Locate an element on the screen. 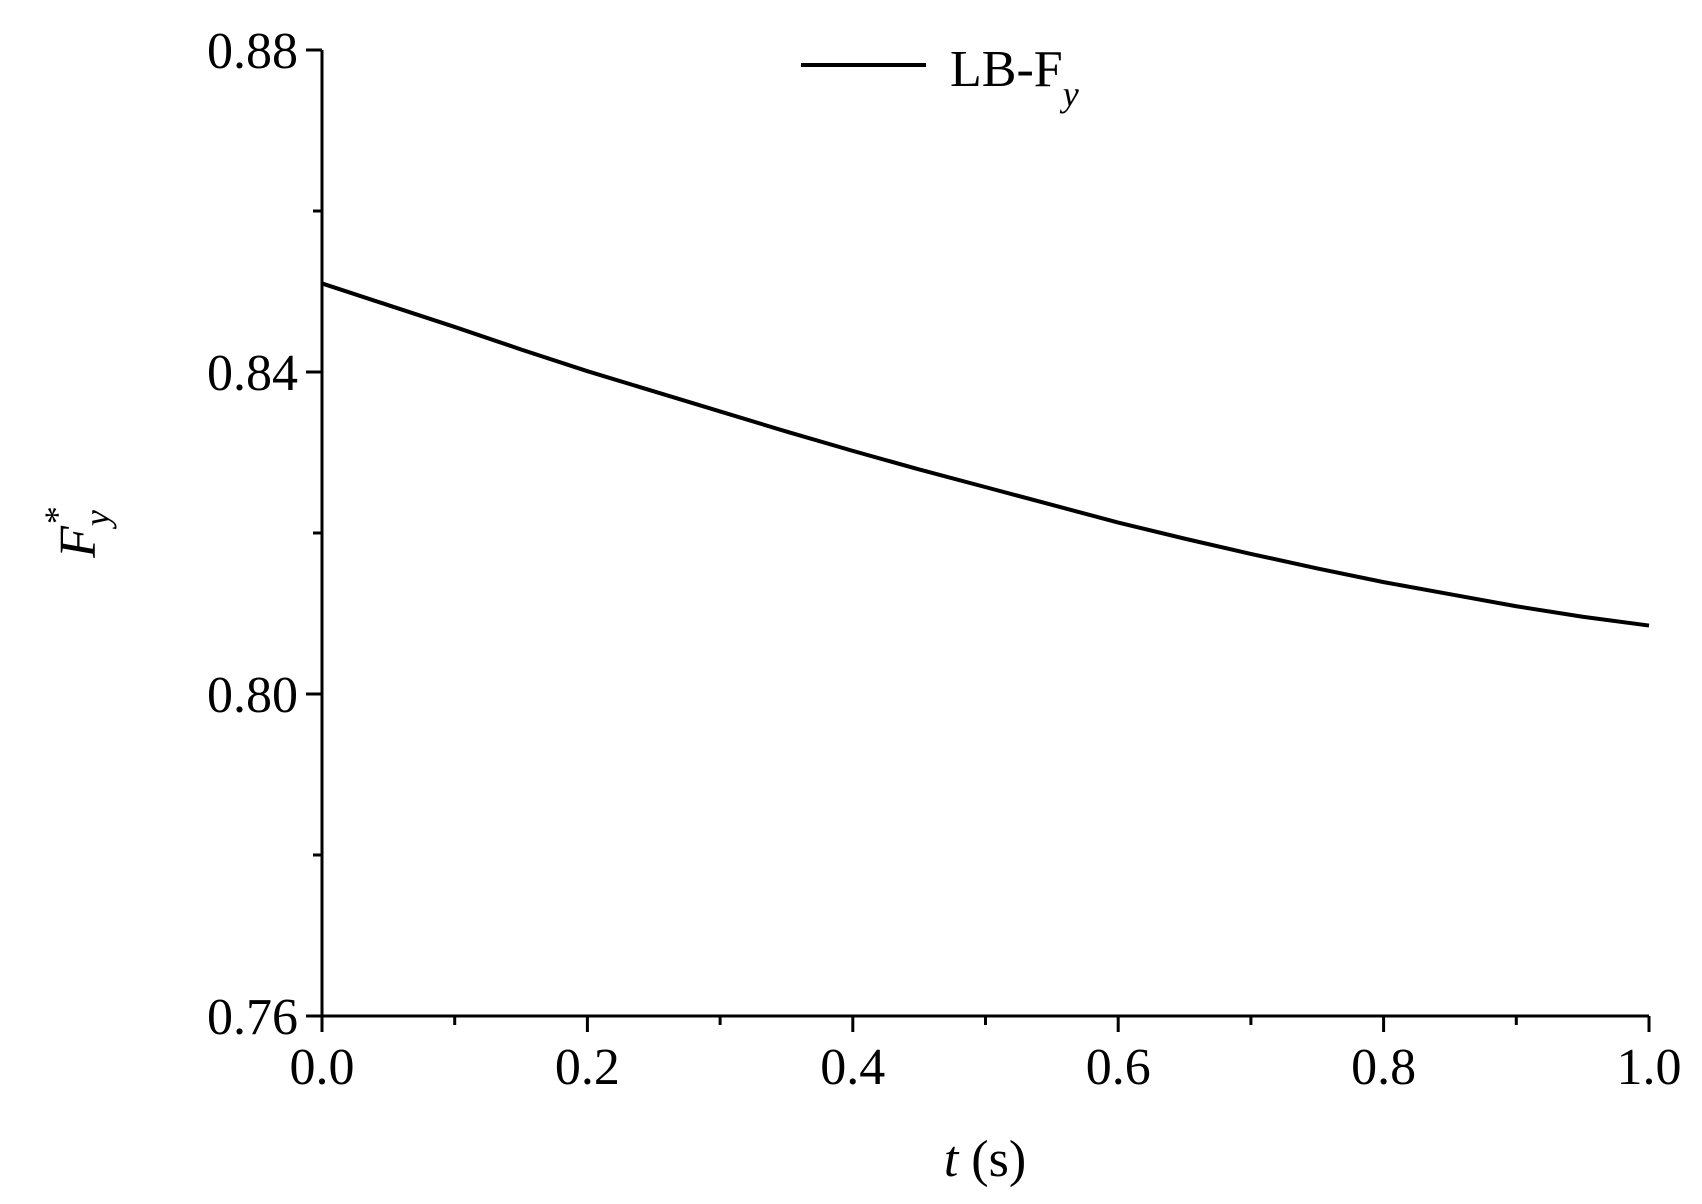 The image size is (1702, 1204). x-tick-label: 0.0 is located at coordinates (322, 1067).